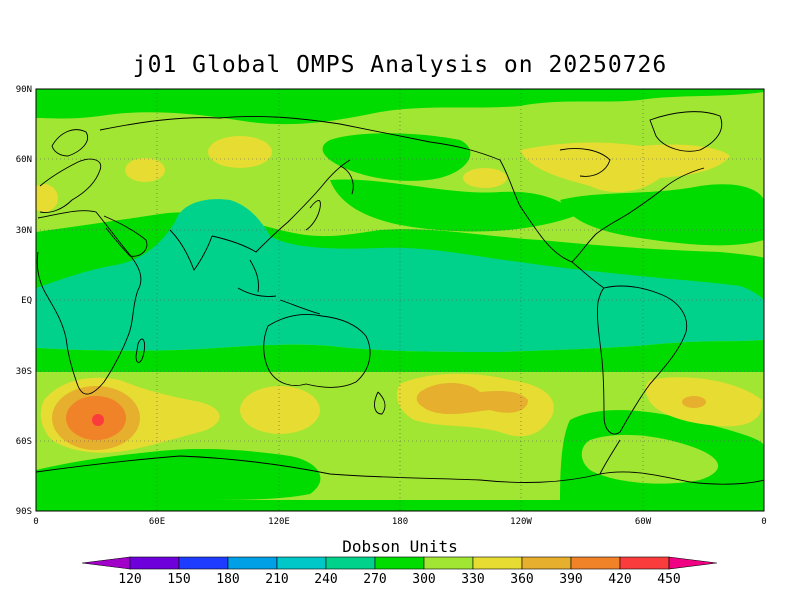  What do you see at coordinates (588, 275) in the screenshot?
I see `coastline-central-america` at bounding box center [588, 275].